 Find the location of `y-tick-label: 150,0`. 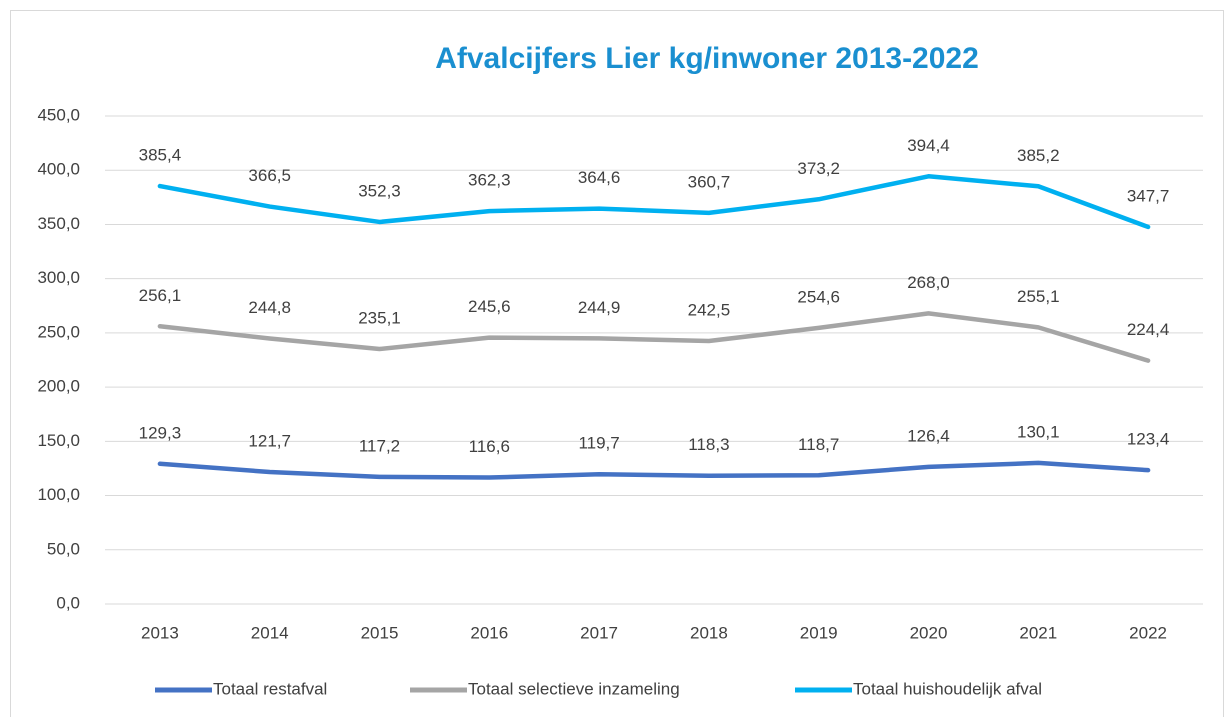

y-tick-label: 150,0 is located at coordinates (58, 440).